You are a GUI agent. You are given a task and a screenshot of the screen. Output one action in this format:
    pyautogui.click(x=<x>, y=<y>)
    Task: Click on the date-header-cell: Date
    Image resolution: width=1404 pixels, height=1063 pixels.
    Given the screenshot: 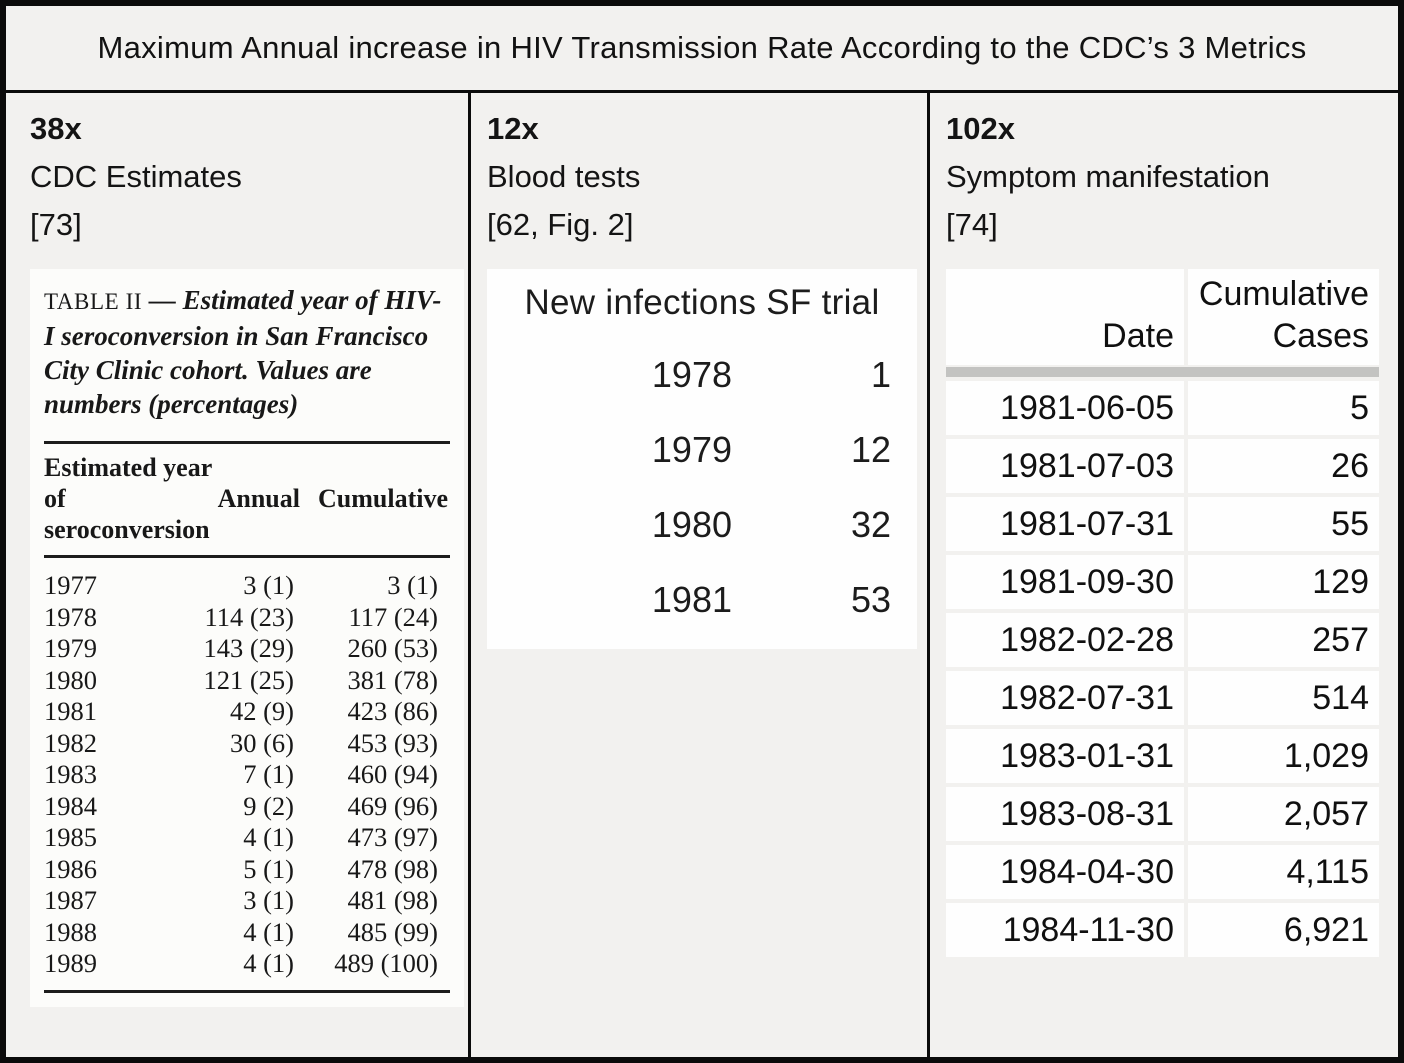 What is the action you would take?
    pyautogui.click(x=1065, y=317)
    